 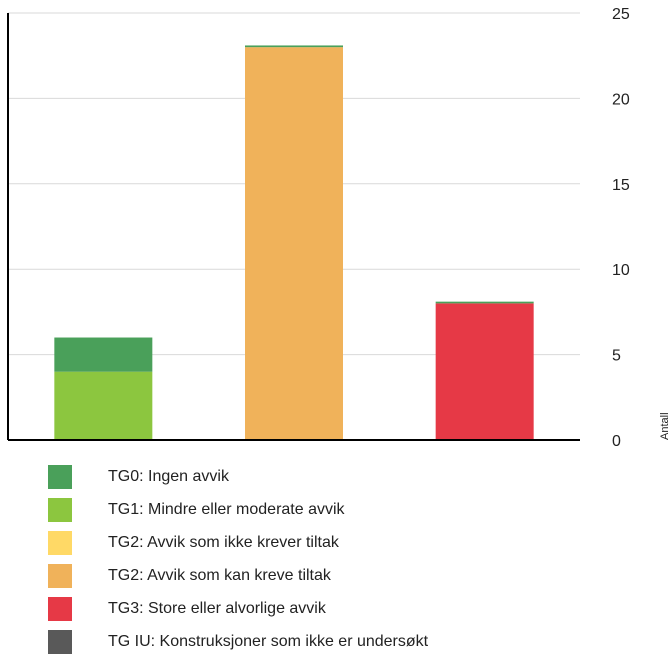 I want to click on legend-label: TG1: Mindre eller moderate avvik, so click(x=226, y=509).